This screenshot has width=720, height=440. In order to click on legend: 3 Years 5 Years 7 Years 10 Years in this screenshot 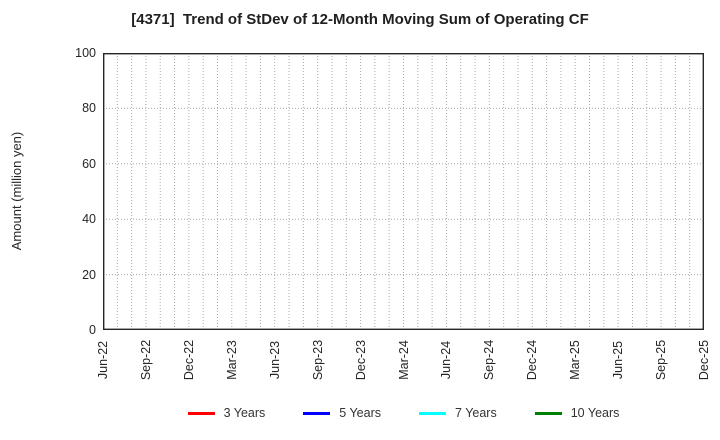, I will do `click(403, 413)`.